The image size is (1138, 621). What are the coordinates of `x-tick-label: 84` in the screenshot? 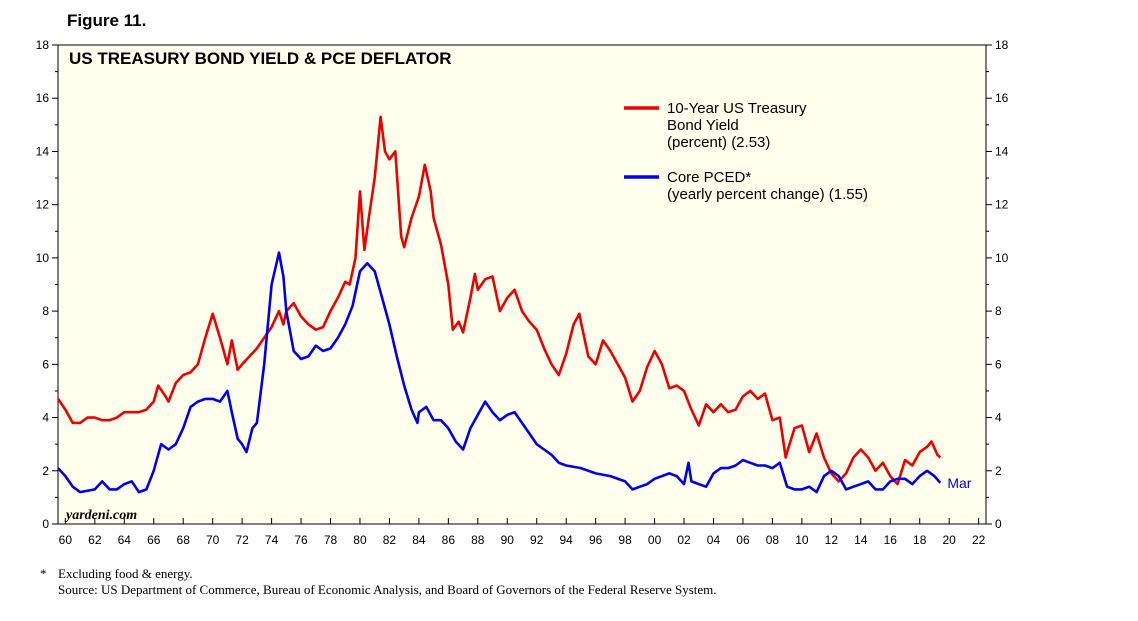 It's located at (419, 540).